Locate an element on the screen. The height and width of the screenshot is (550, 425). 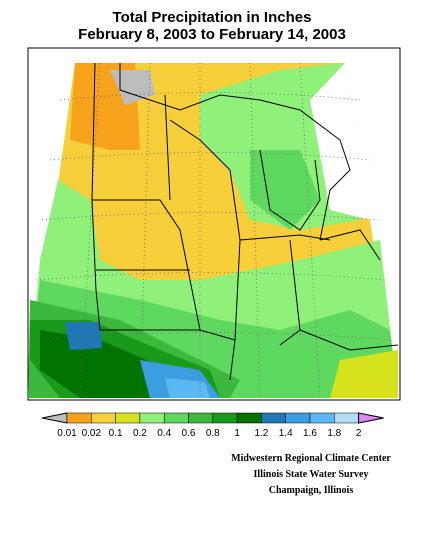
title-line: February 8, 2003 to February 14, 2003 is located at coordinates (212, 34).